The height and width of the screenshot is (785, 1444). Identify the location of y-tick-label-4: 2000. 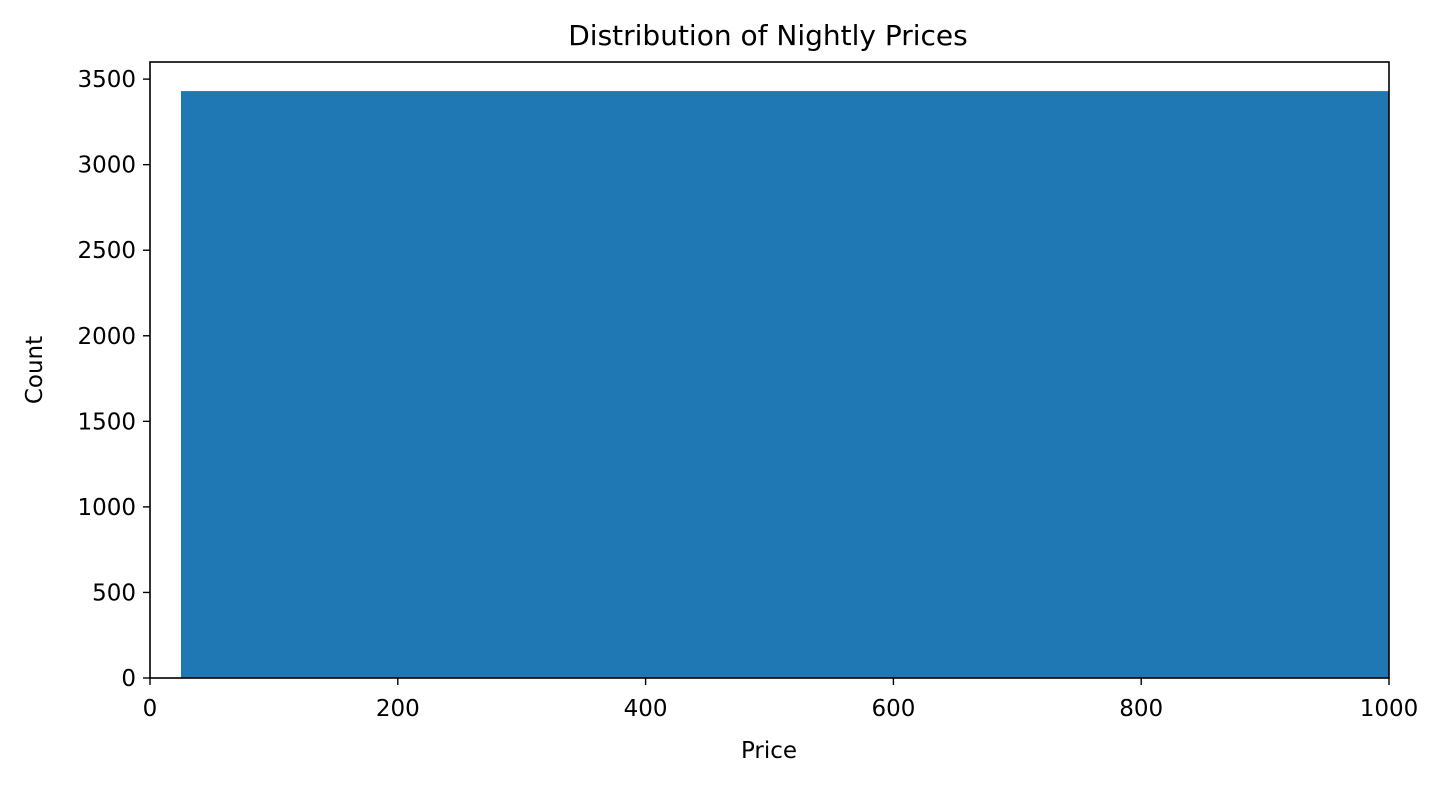
(106, 337).